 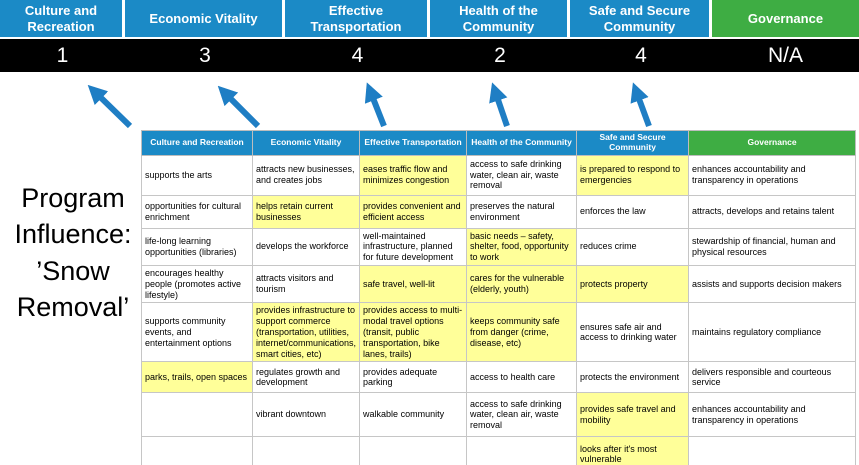 What do you see at coordinates (772, 211) in the screenshot?
I see `matrix-cell: attracts, develops and retains talent` at bounding box center [772, 211].